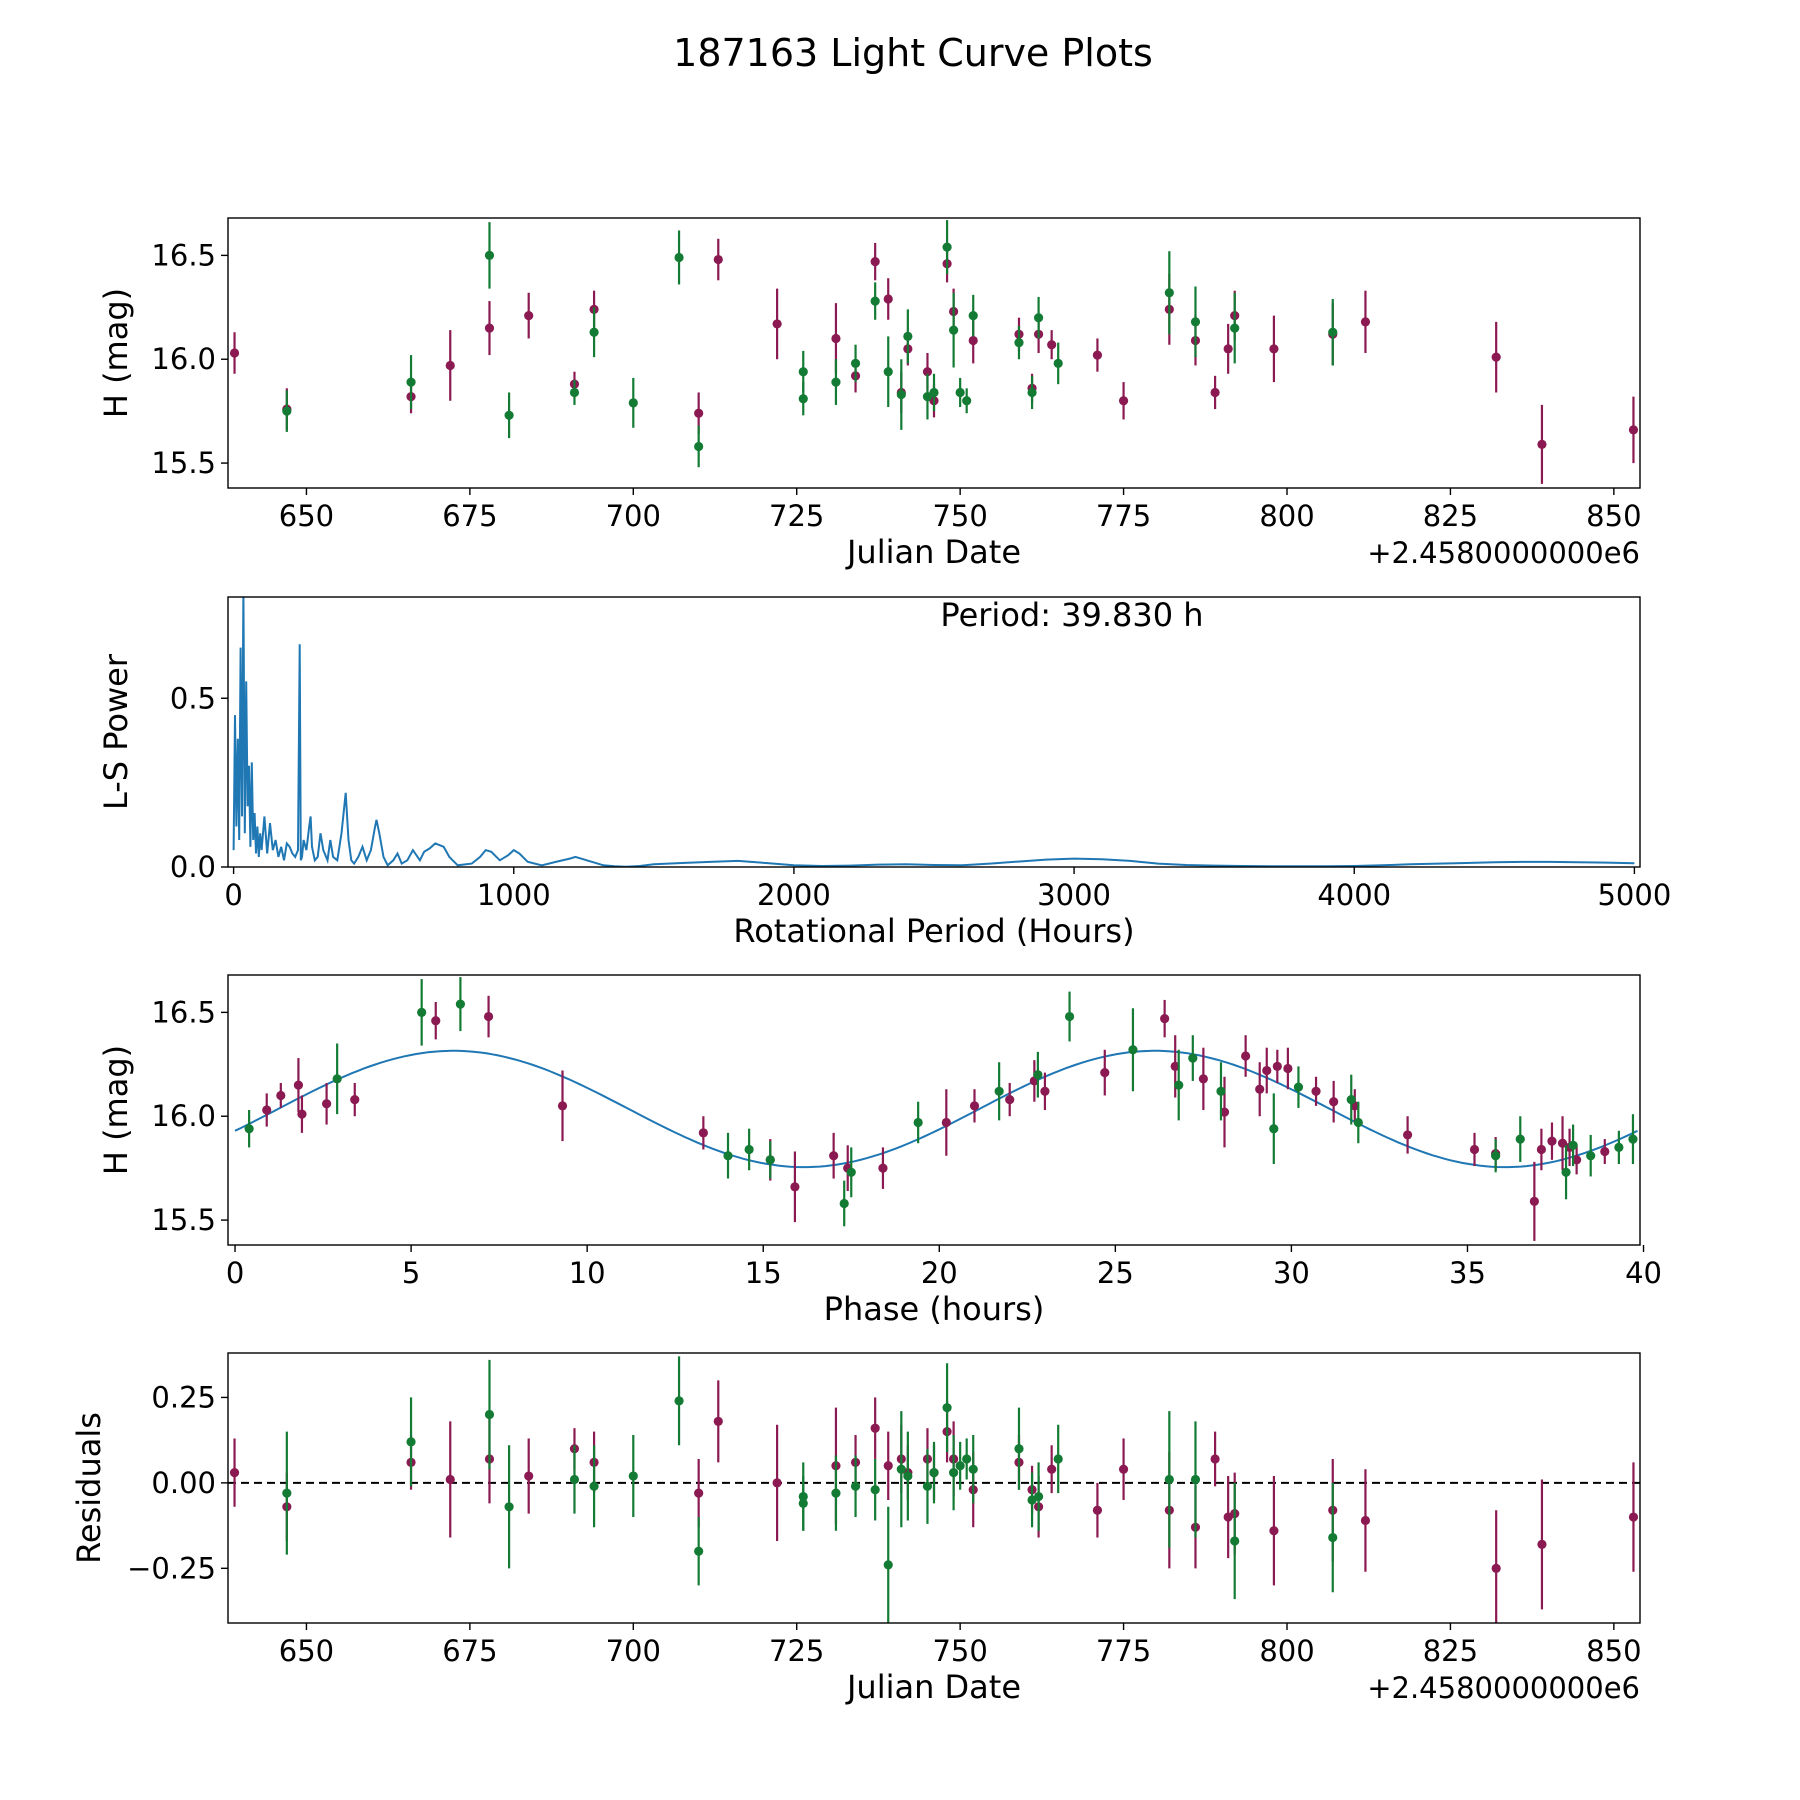 The image size is (1800, 1800). What do you see at coordinates (193, 867) in the screenshot?
I see `y-tick-label: 0.0` at bounding box center [193, 867].